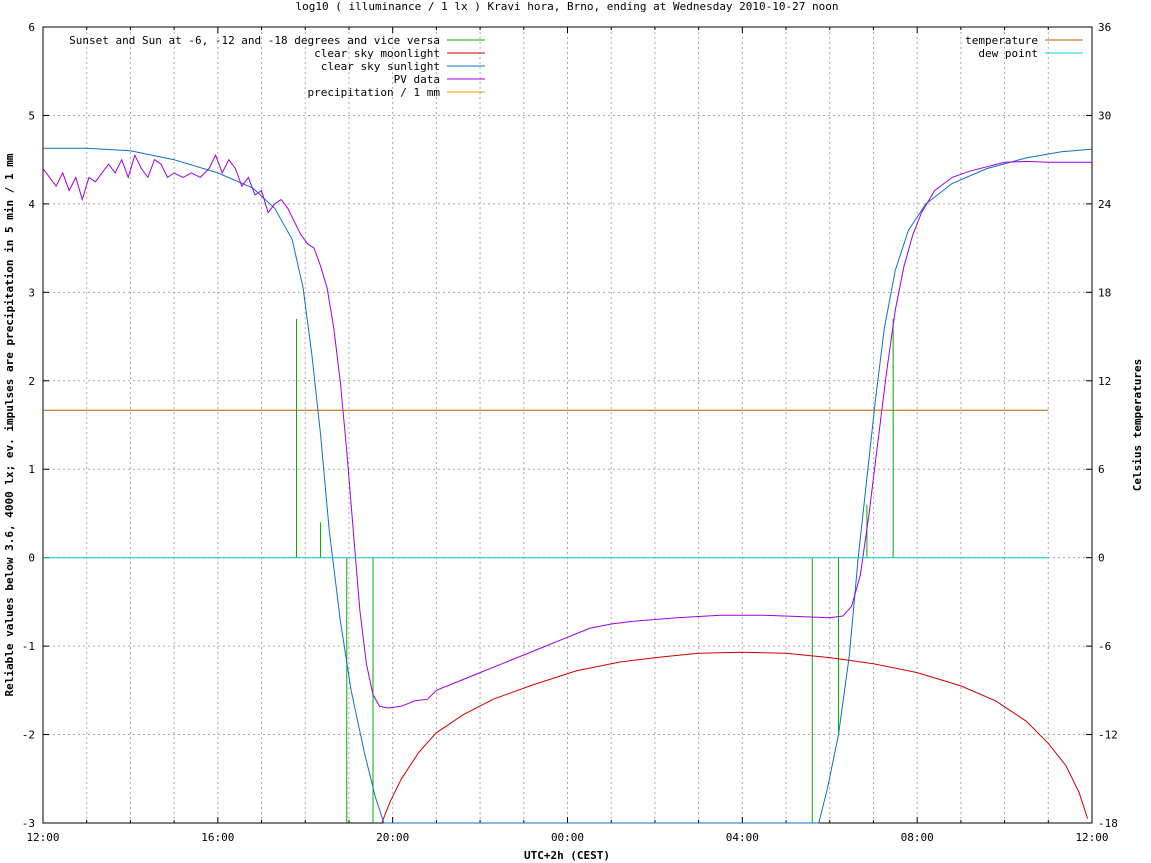 This screenshot has height=863, width=1151. I want to click on y-tick-label: 5, so click(31, 115).